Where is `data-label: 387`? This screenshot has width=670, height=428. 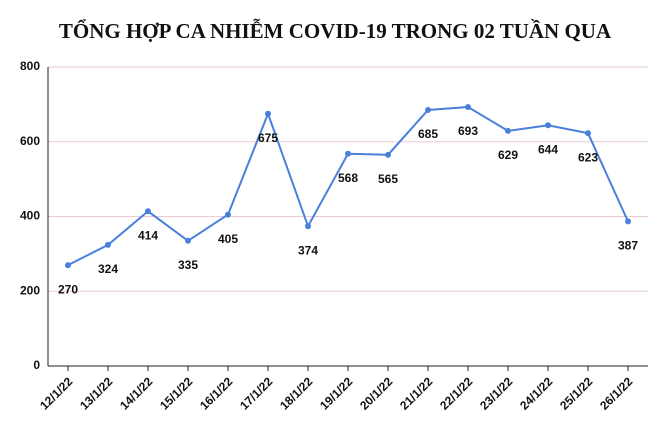
data-label: 387 is located at coordinates (628, 246).